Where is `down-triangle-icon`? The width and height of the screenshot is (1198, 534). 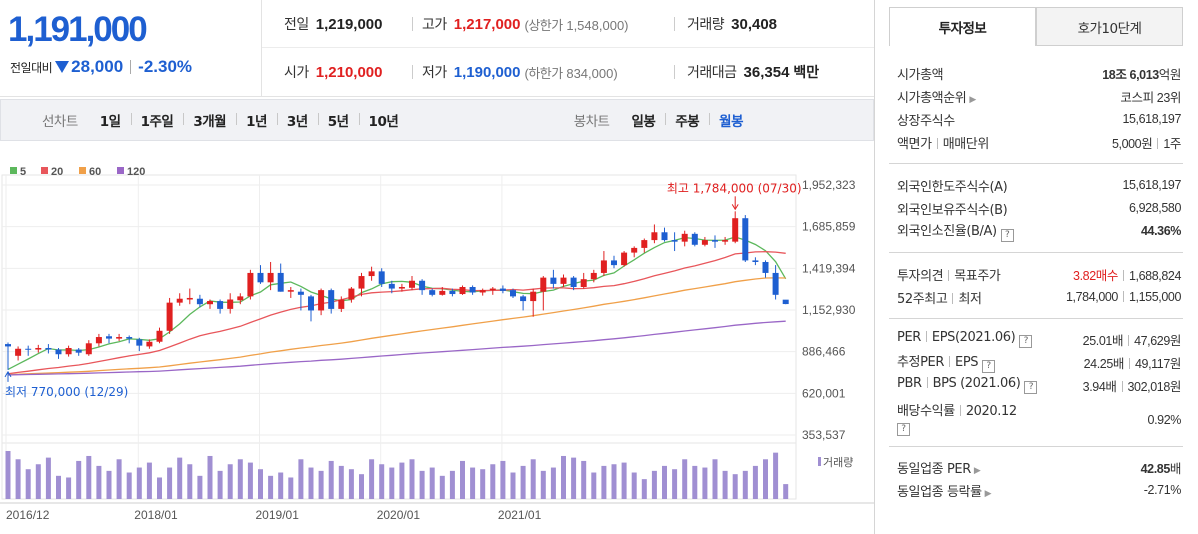 down-triangle-icon is located at coordinates (62, 67).